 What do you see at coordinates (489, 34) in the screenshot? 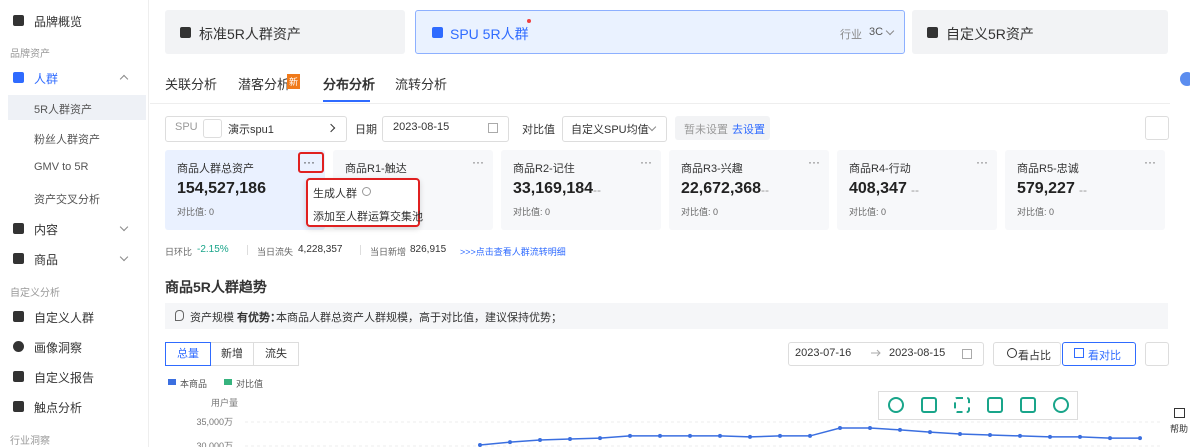
I see `header-tab-label: SPU 5R人群` at bounding box center [489, 34].